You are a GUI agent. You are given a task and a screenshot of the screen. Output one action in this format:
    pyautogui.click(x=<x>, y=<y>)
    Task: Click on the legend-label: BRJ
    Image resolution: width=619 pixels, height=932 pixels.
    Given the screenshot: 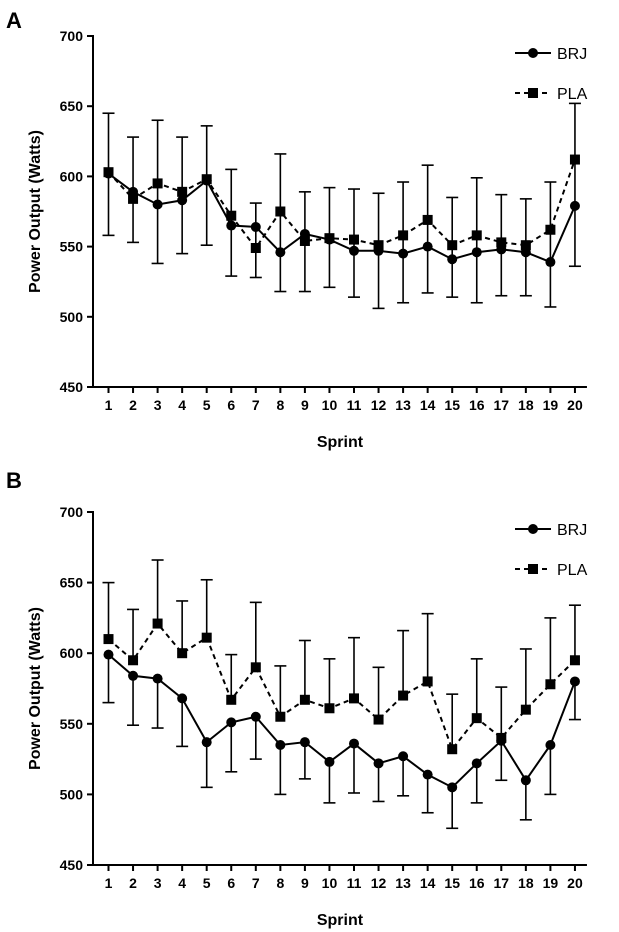 What is the action you would take?
    pyautogui.click(x=572, y=54)
    